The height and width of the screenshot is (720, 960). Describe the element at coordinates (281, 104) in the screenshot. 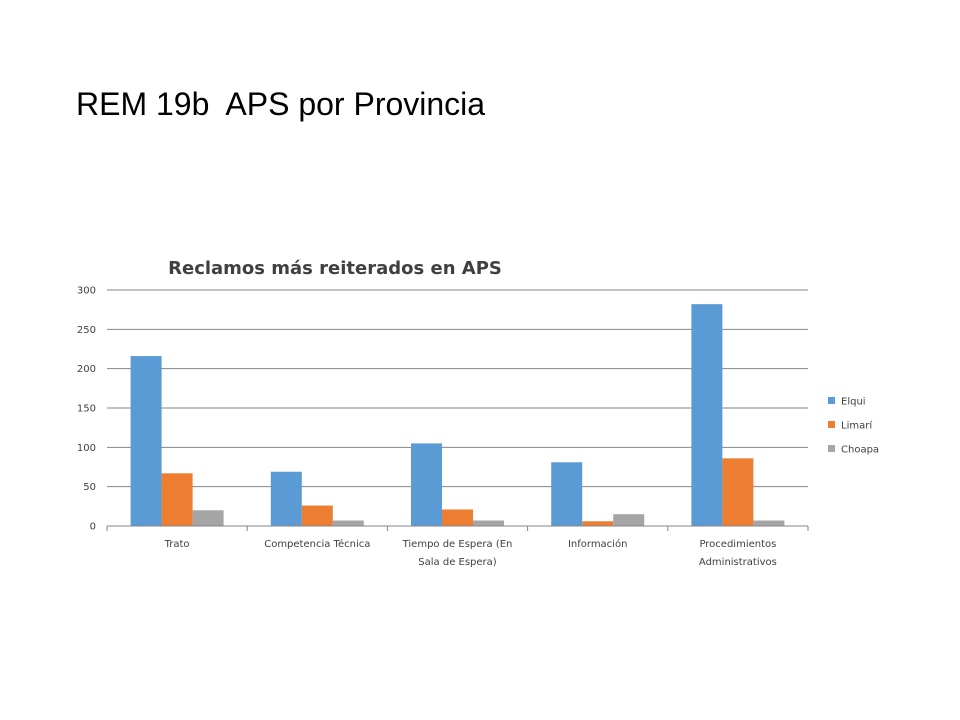

I see `slide-title: REM 19b APS por Provincia` at that location.